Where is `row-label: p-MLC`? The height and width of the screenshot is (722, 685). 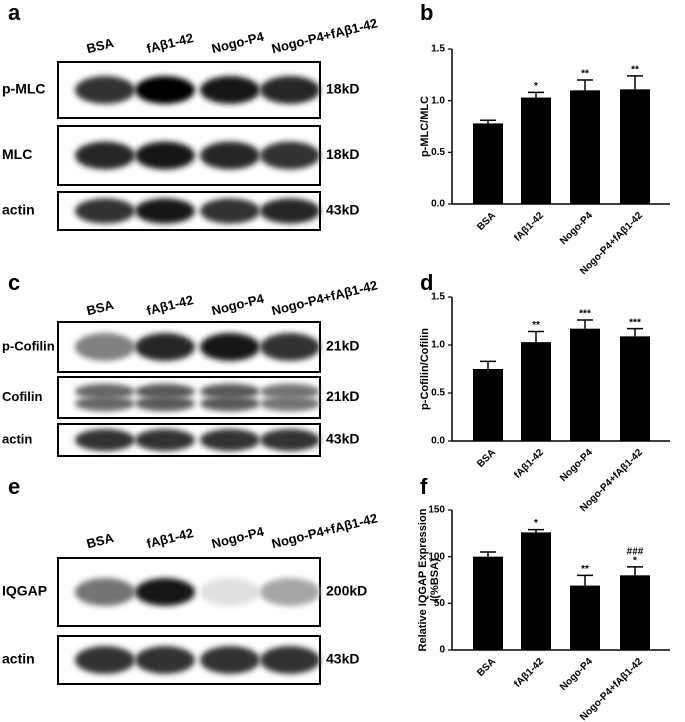 row-label: p-MLC is located at coordinates (24, 89).